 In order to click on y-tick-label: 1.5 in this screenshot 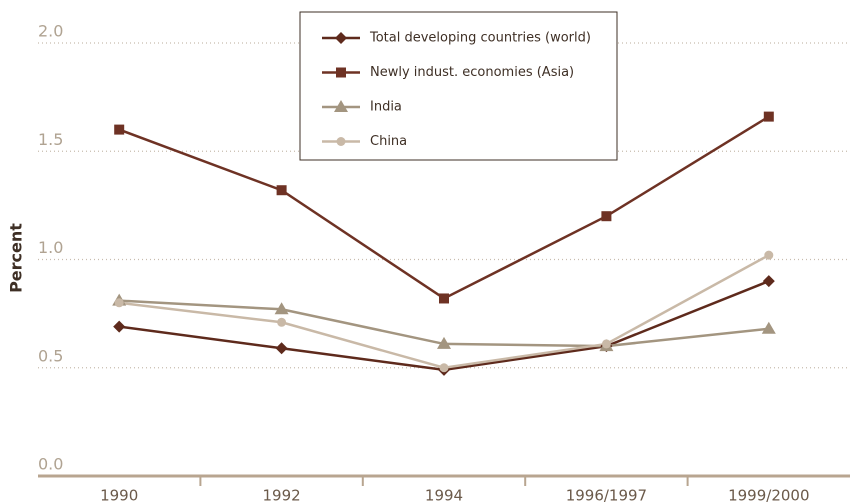, I will do `click(50, 139)`.